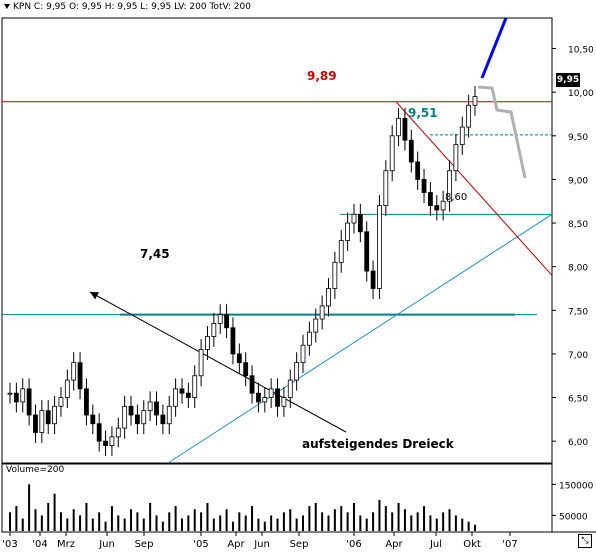 This screenshot has height=555, width=596. I want to click on x-tick-label: Jul, so click(435, 544).